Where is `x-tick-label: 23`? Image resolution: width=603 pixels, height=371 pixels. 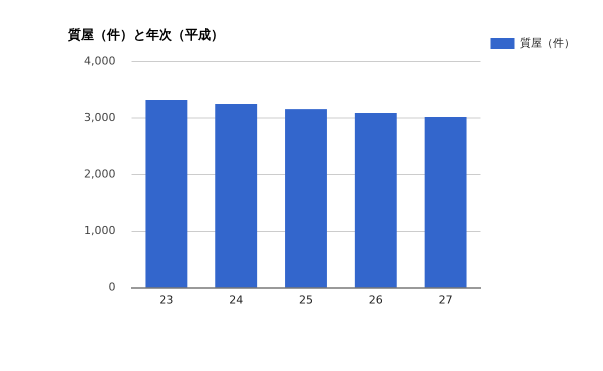 x-tick-label: 23 is located at coordinates (166, 299).